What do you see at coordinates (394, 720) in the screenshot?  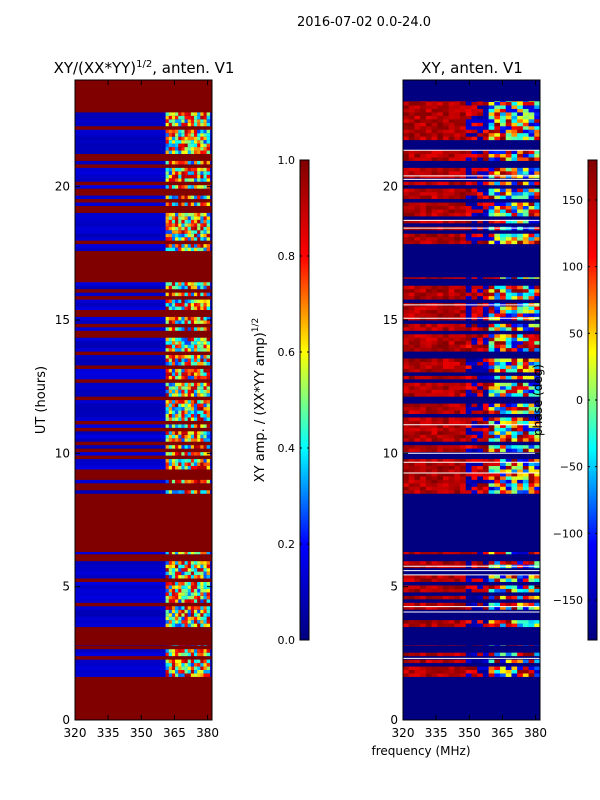 I see `phase-ytick-label: 0` at bounding box center [394, 720].